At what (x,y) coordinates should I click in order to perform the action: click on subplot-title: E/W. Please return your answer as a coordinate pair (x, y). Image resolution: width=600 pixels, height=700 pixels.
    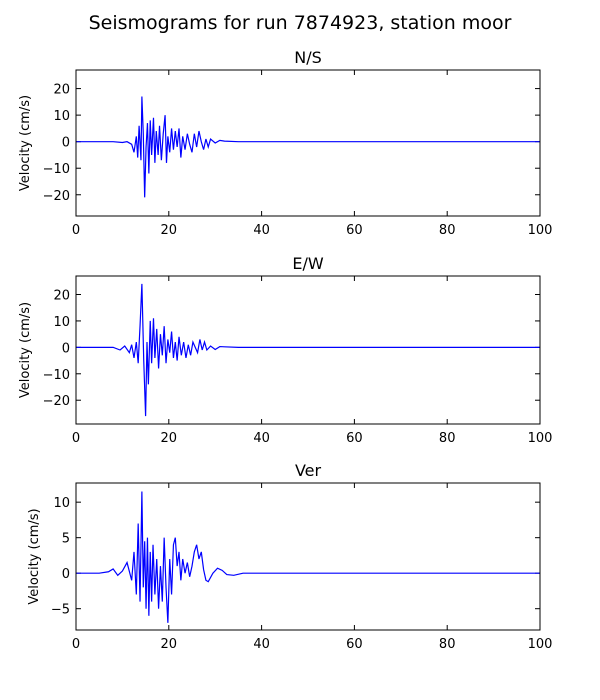
    Looking at the image, I should click on (308, 263).